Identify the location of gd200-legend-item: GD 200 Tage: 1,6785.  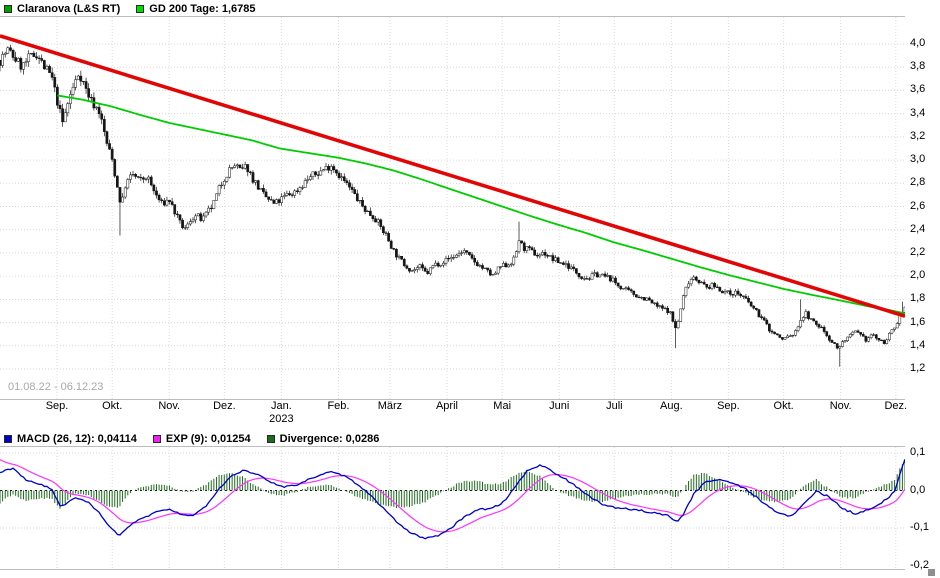
(195, 9).